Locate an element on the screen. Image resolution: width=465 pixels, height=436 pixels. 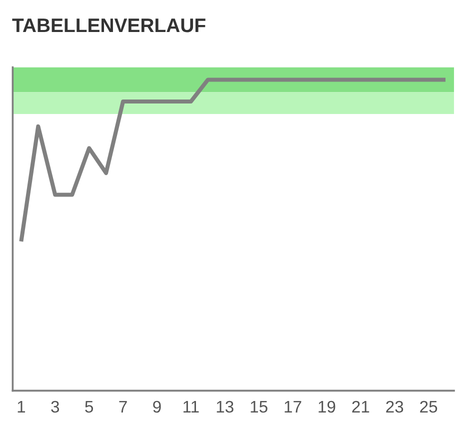
x-tick-label: 9 is located at coordinates (157, 406).